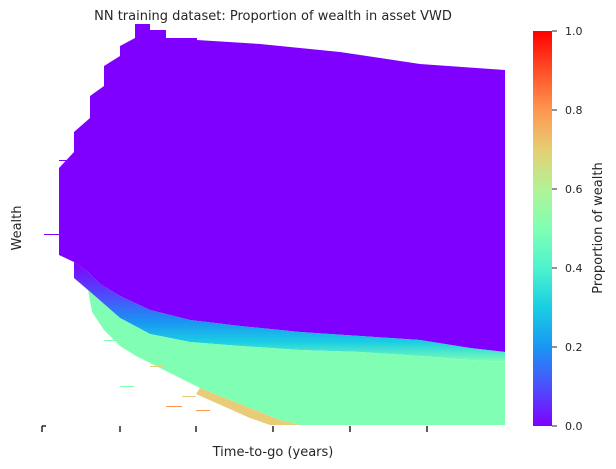 This screenshot has width=616, height=469. Describe the element at coordinates (574, 110) in the screenshot. I see `colorbar-tick-label: 0.8` at that location.